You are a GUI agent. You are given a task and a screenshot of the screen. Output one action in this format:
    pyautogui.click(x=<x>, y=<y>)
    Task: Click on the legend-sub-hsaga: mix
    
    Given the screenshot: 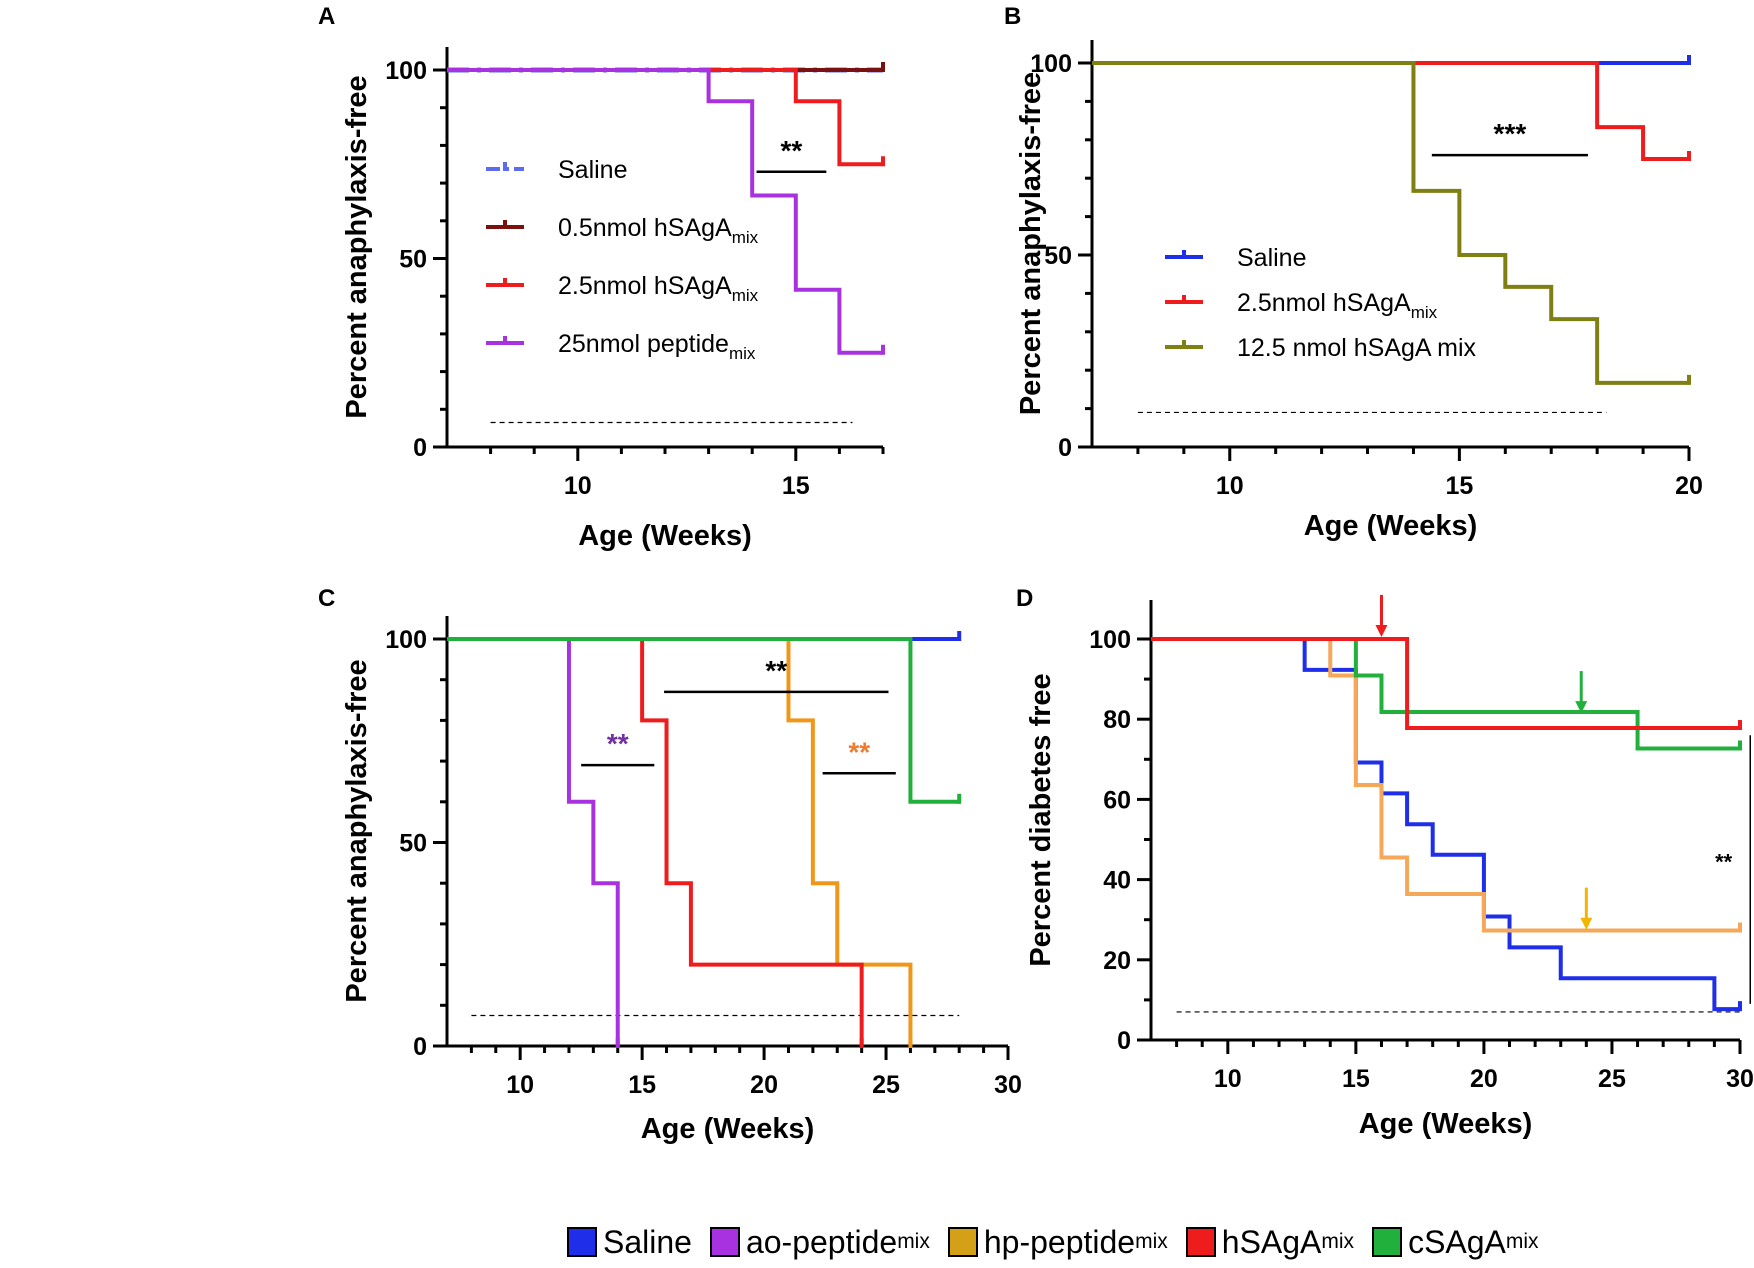 What is the action you would take?
    pyautogui.click(x=1338, y=1241)
    